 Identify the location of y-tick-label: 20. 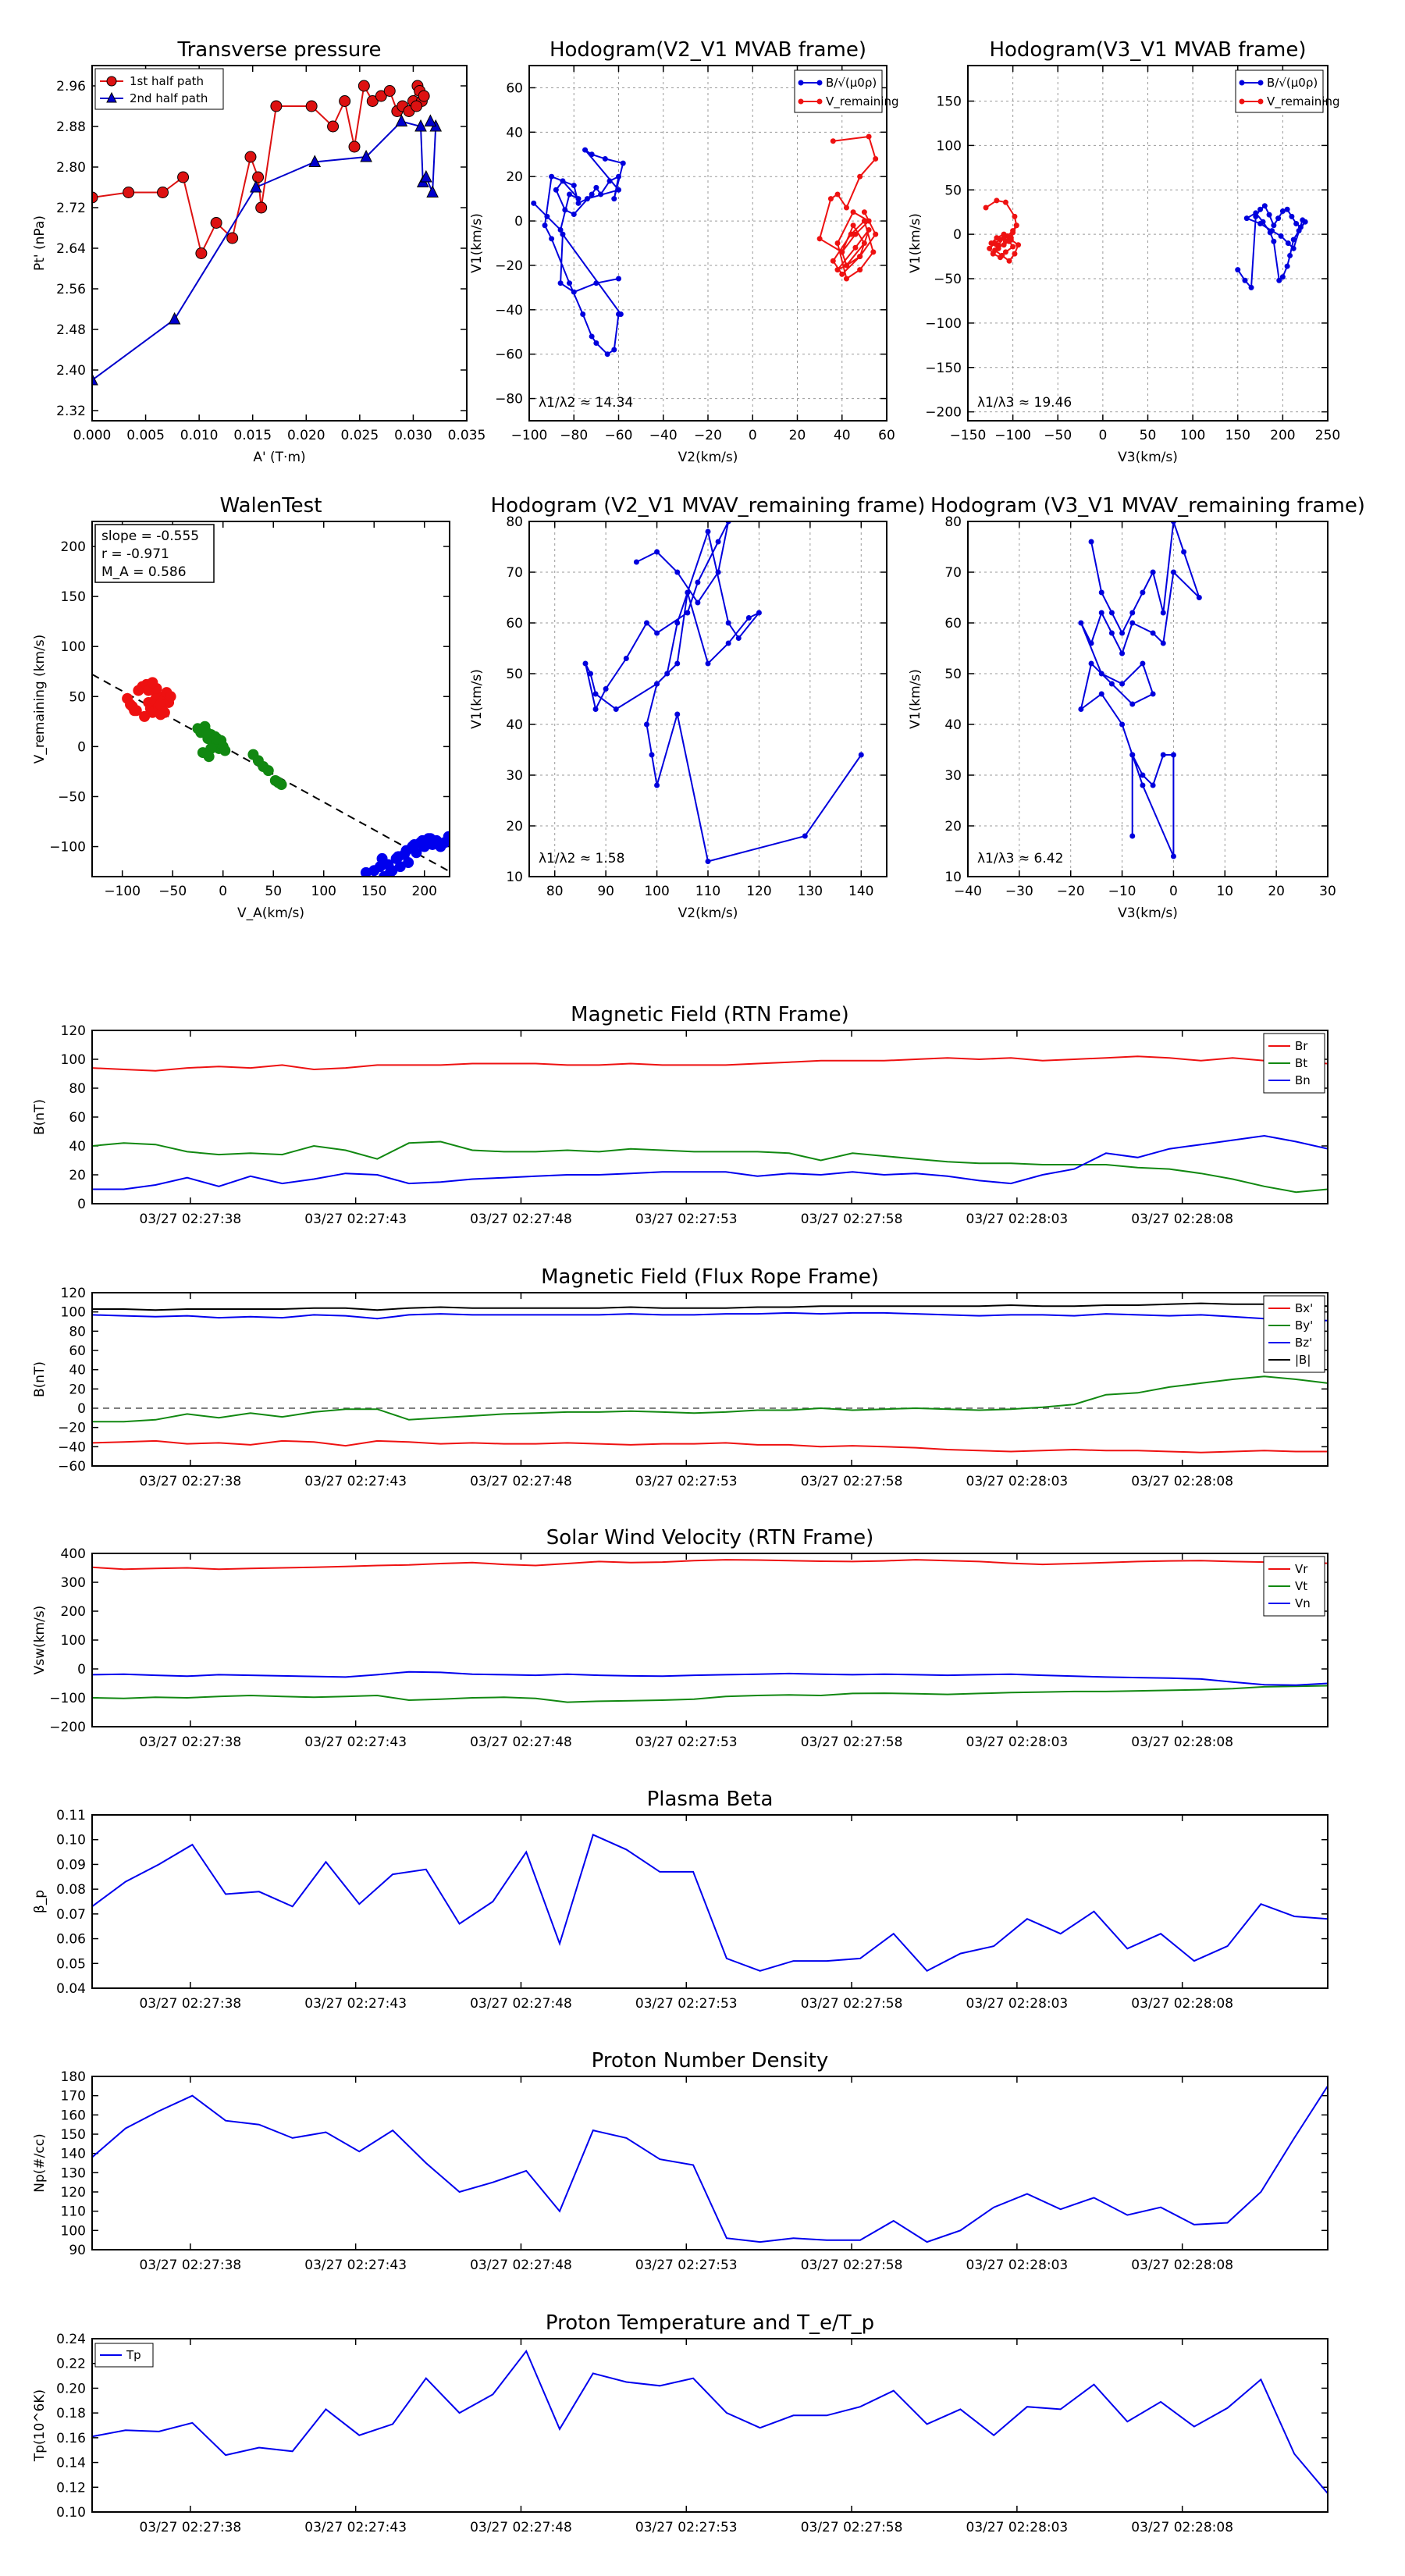
(77, 1175).